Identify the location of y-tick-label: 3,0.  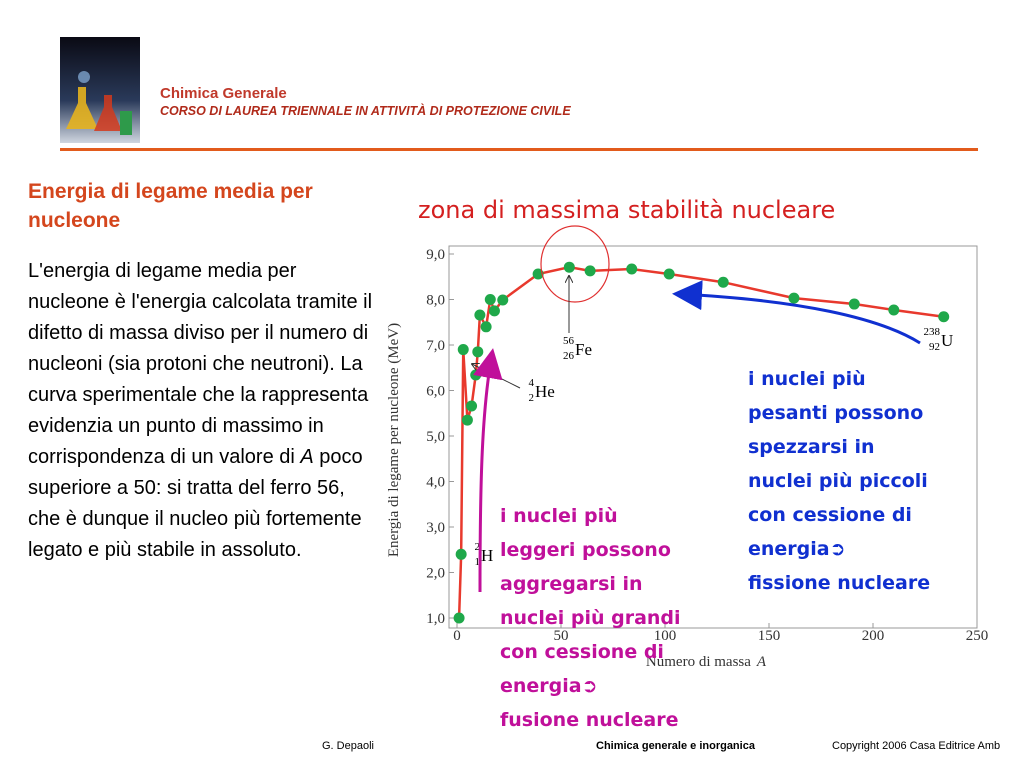
(435, 528).